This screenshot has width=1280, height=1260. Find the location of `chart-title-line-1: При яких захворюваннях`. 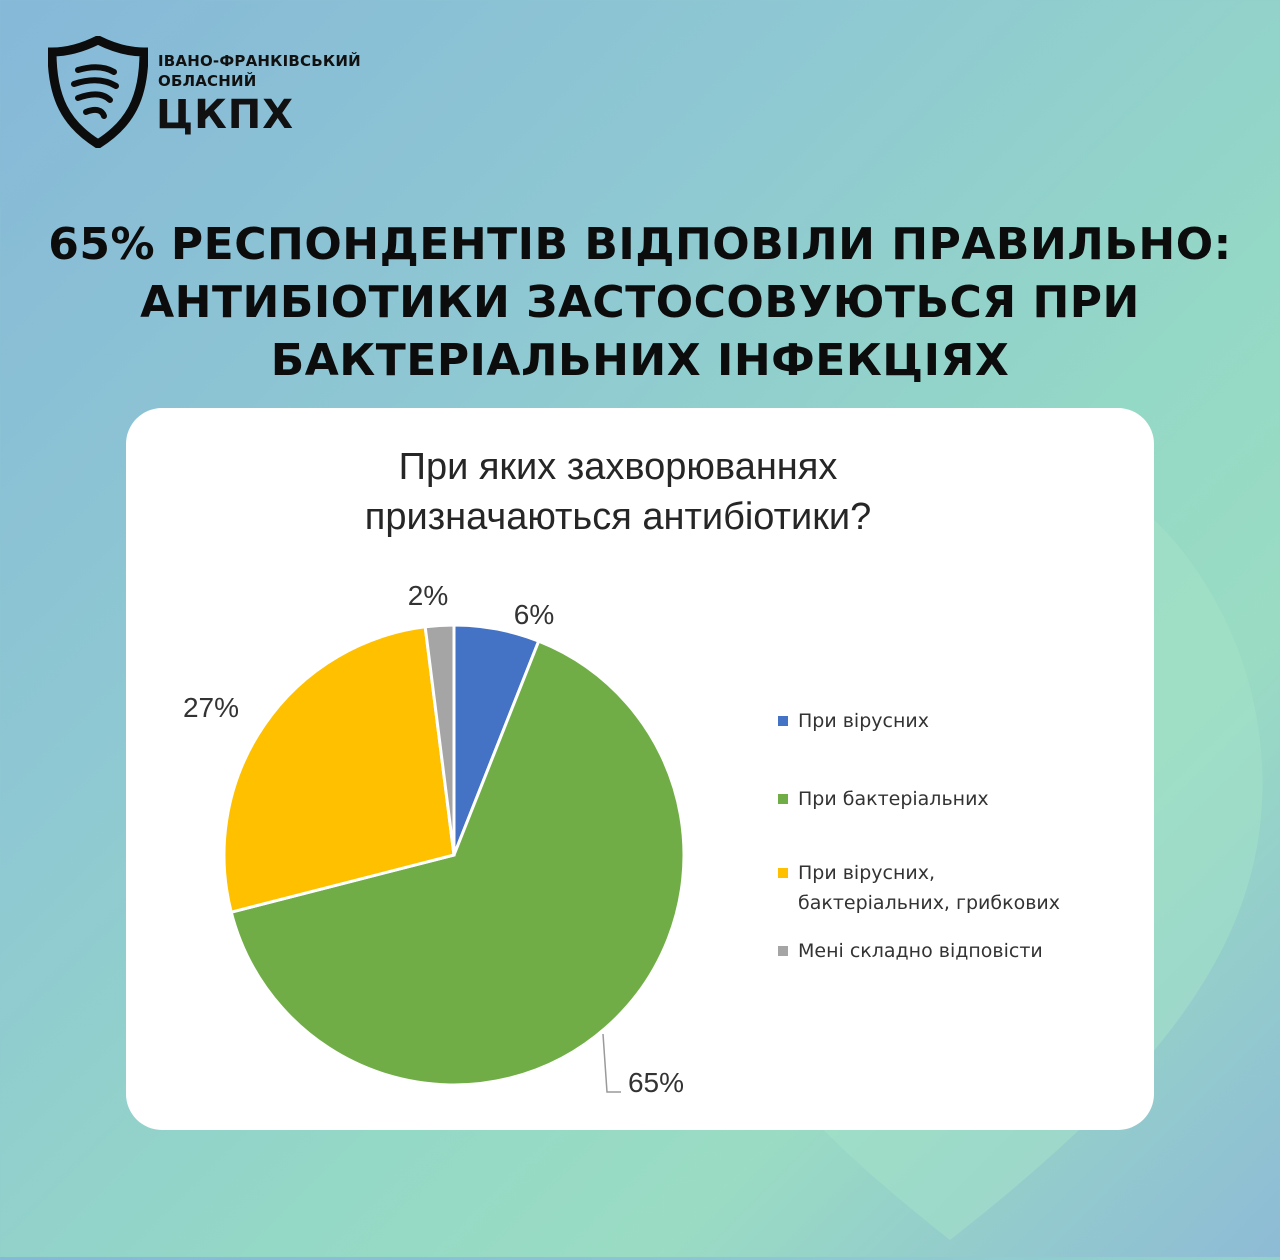

chart-title-line-1: При яких захворюваннях is located at coordinates (618, 467).